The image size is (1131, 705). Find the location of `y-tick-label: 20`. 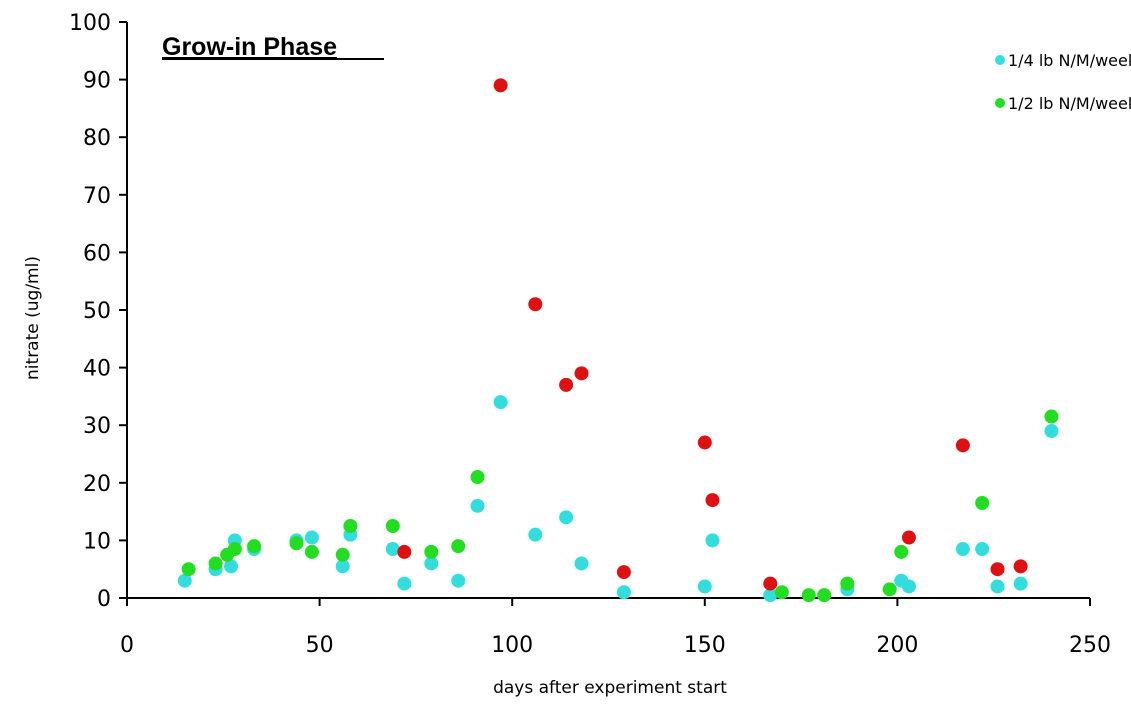

y-tick-label: 20 is located at coordinates (97, 484).